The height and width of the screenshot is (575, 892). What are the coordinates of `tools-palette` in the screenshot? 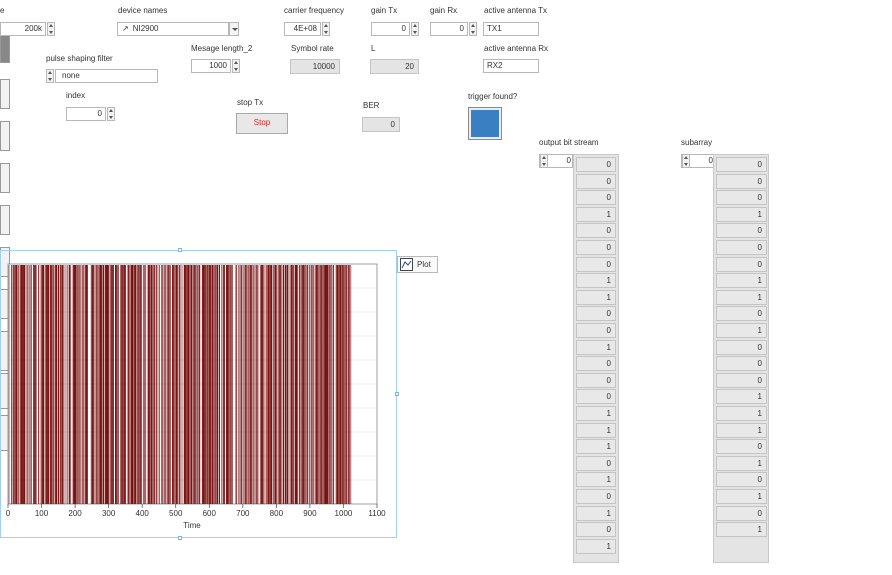 It's located at (5, 49).